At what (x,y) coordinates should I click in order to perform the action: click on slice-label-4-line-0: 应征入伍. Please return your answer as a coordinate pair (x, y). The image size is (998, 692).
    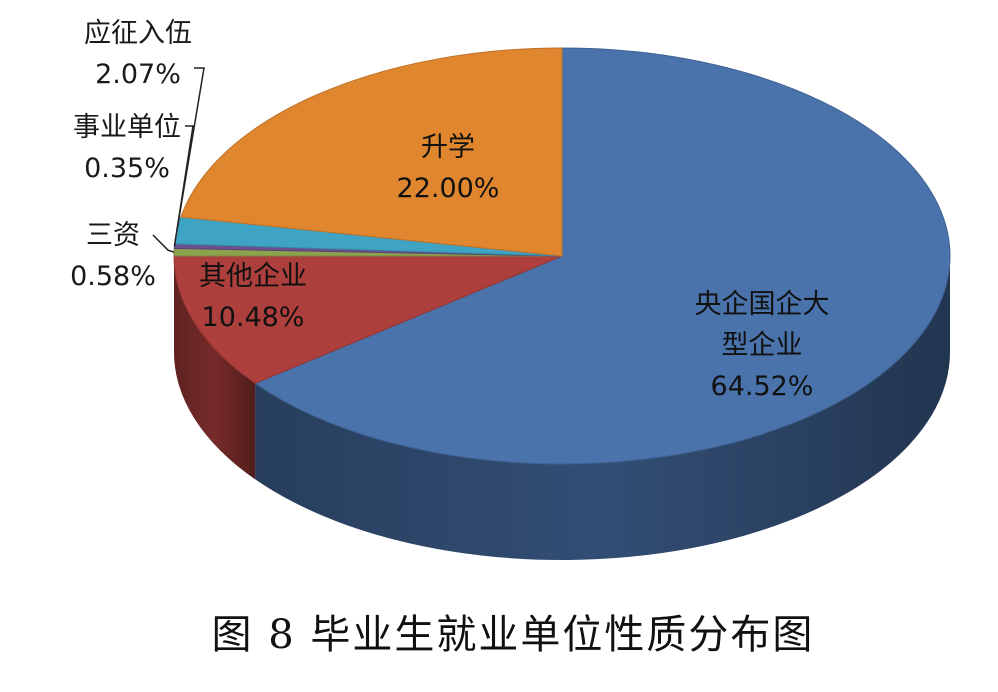
    Looking at the image, I should click on (138, 33).